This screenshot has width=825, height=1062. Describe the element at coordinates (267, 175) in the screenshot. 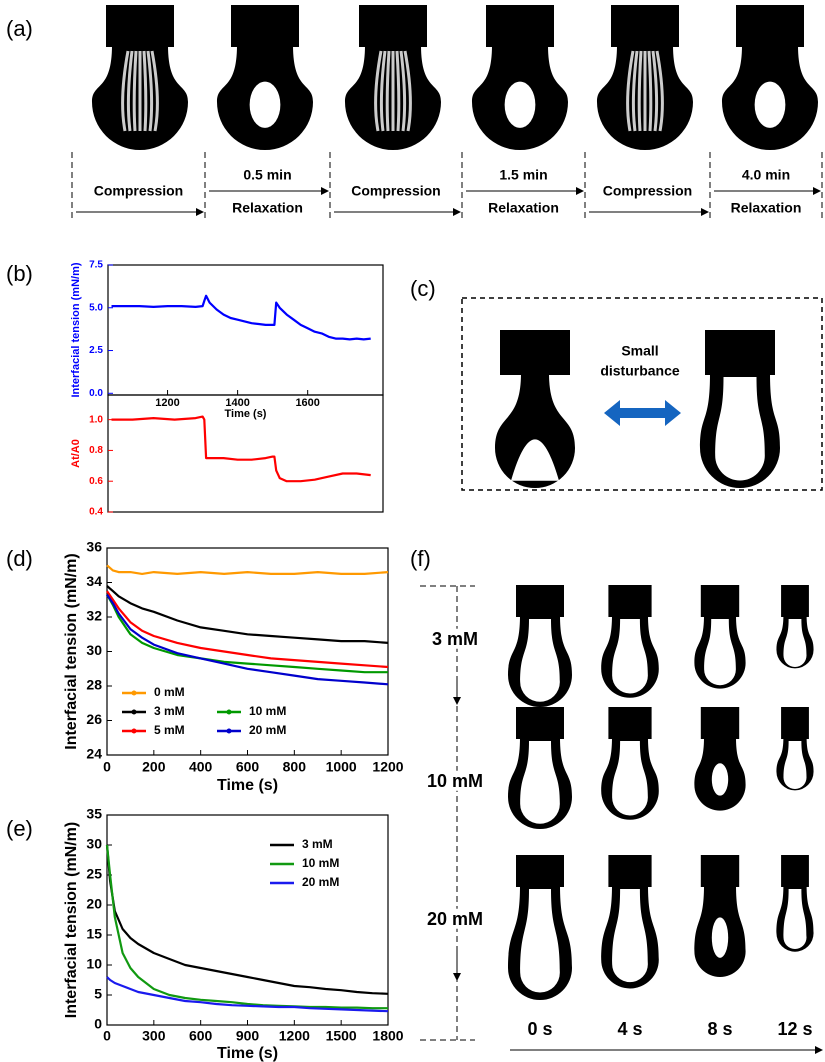

I see `step-time: 0.5 min` at that location.